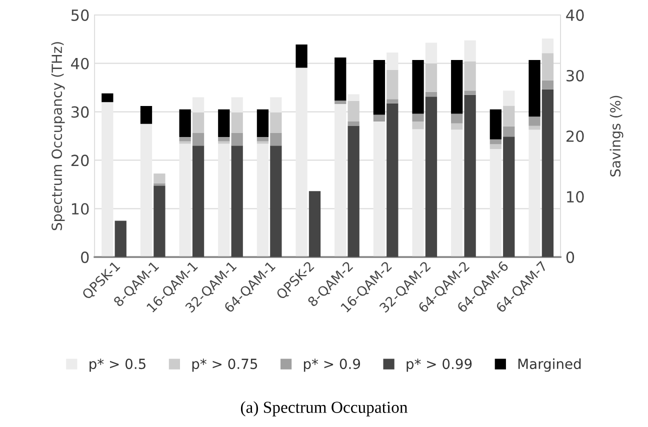  What do you see at coordinates (575, 76) in the screenshot?
I see `y2-tick-label: 30` at bounding box center [575, 76].